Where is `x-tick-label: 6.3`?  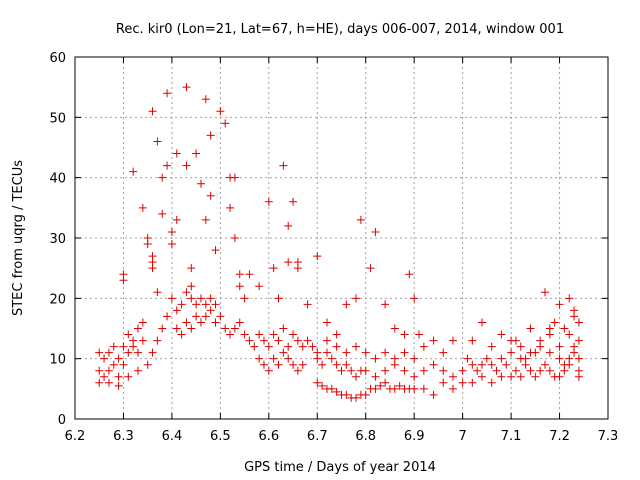 x-tick-label: 6.3 is located at coordinates (123, 436).